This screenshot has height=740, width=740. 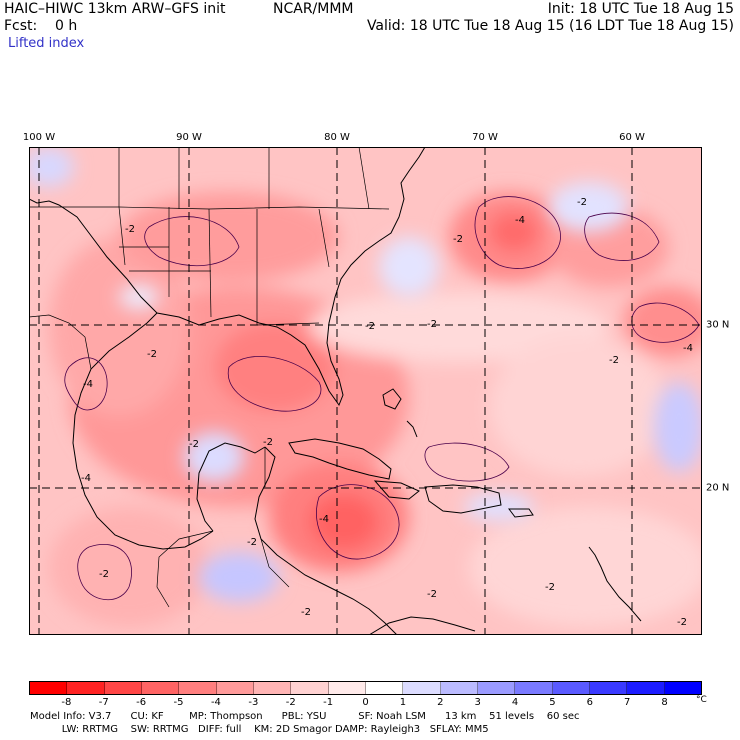 I want to click on colorbar-unit: °C, so click(x=701, y=700).